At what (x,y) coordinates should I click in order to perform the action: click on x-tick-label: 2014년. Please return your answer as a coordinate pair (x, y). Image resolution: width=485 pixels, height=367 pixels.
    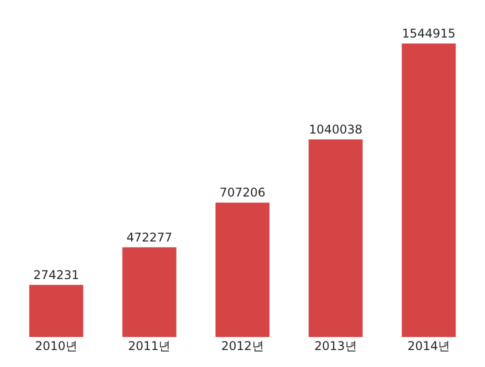
    Looking at the image, I should click on (428, 346).